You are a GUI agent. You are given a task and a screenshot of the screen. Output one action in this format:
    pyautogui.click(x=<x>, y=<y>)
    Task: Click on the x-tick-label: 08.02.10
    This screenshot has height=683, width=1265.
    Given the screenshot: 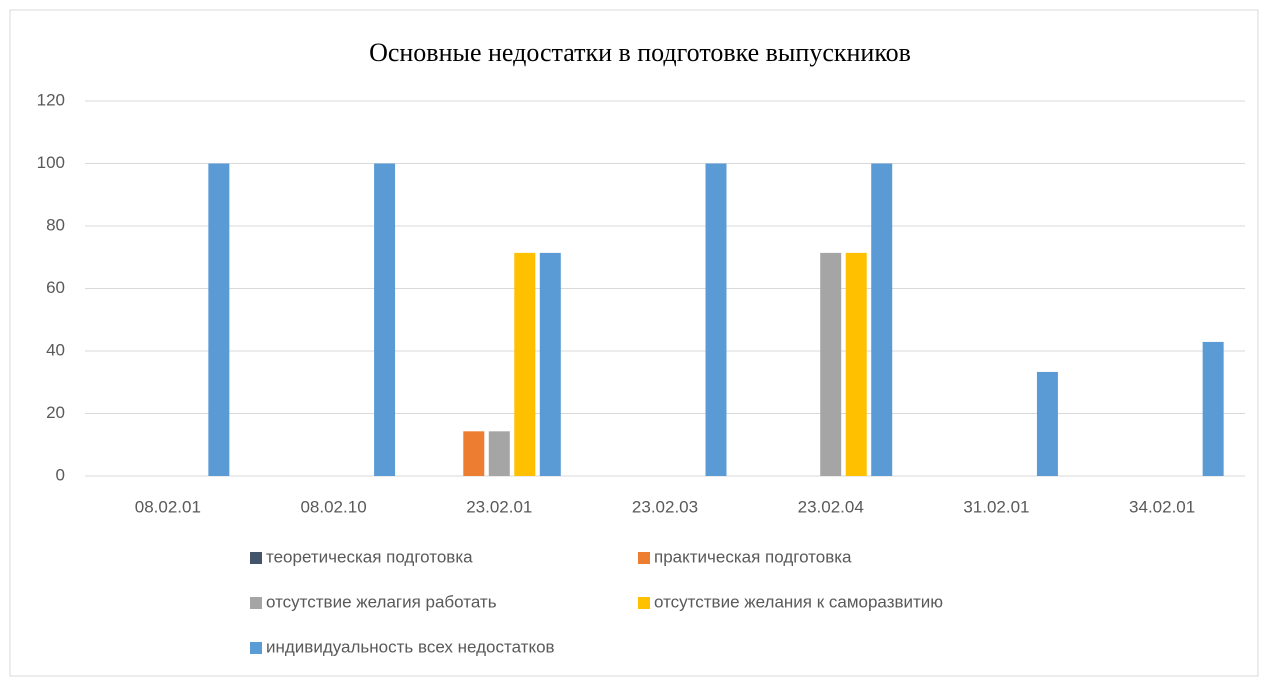 What is the action you would take?
    pyautogui.click(x=333, y=506)
    